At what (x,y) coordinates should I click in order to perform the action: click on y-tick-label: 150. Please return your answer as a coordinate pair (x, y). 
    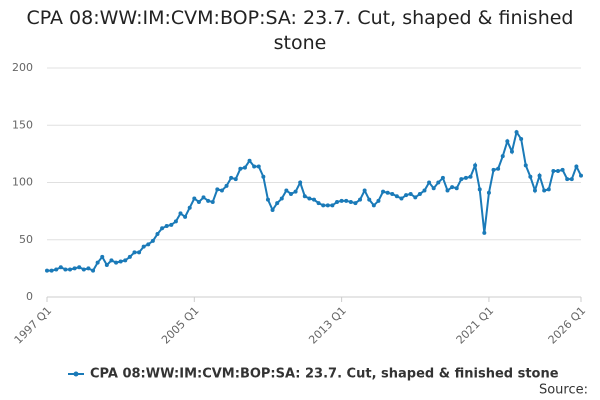
    Looking at the image, I should click on (22, 124).